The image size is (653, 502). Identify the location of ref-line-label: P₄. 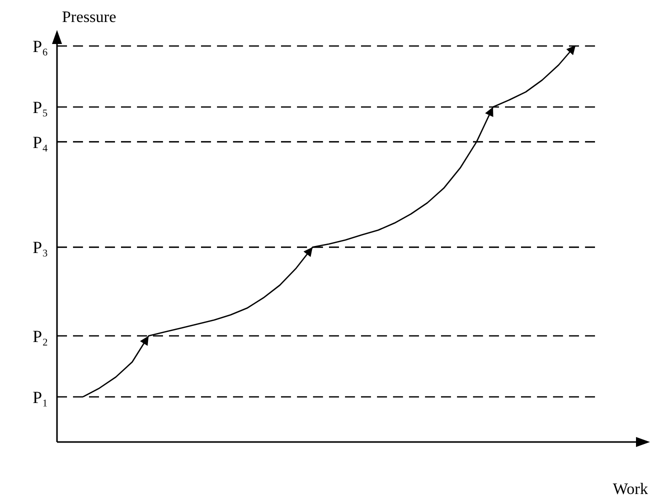
(40, 142).